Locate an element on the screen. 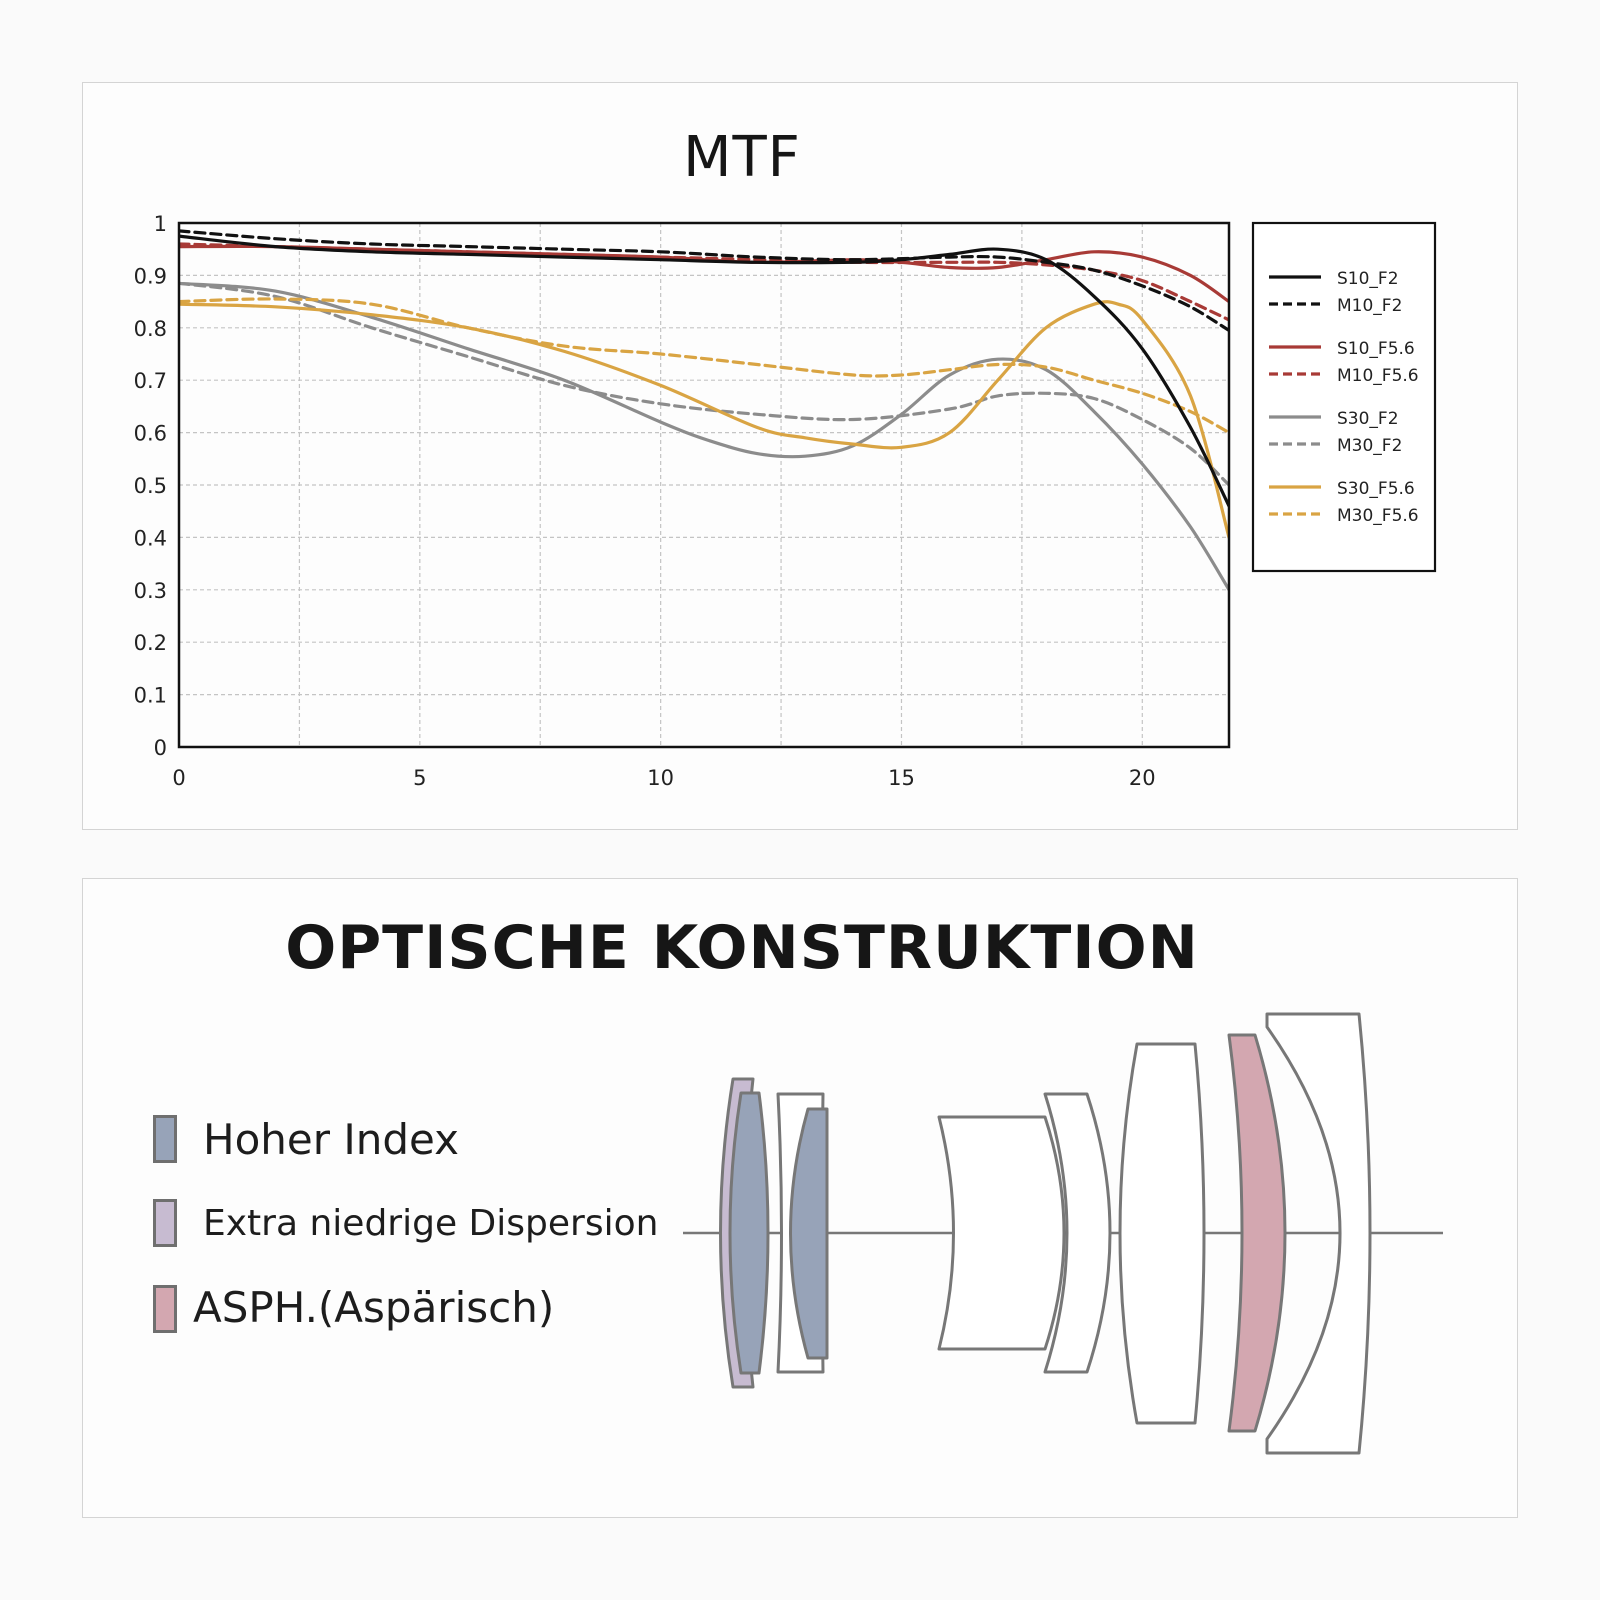 This screenshot has height=1600, width=1600. x-tick-label: 5 is located at coordinates (419, 778).